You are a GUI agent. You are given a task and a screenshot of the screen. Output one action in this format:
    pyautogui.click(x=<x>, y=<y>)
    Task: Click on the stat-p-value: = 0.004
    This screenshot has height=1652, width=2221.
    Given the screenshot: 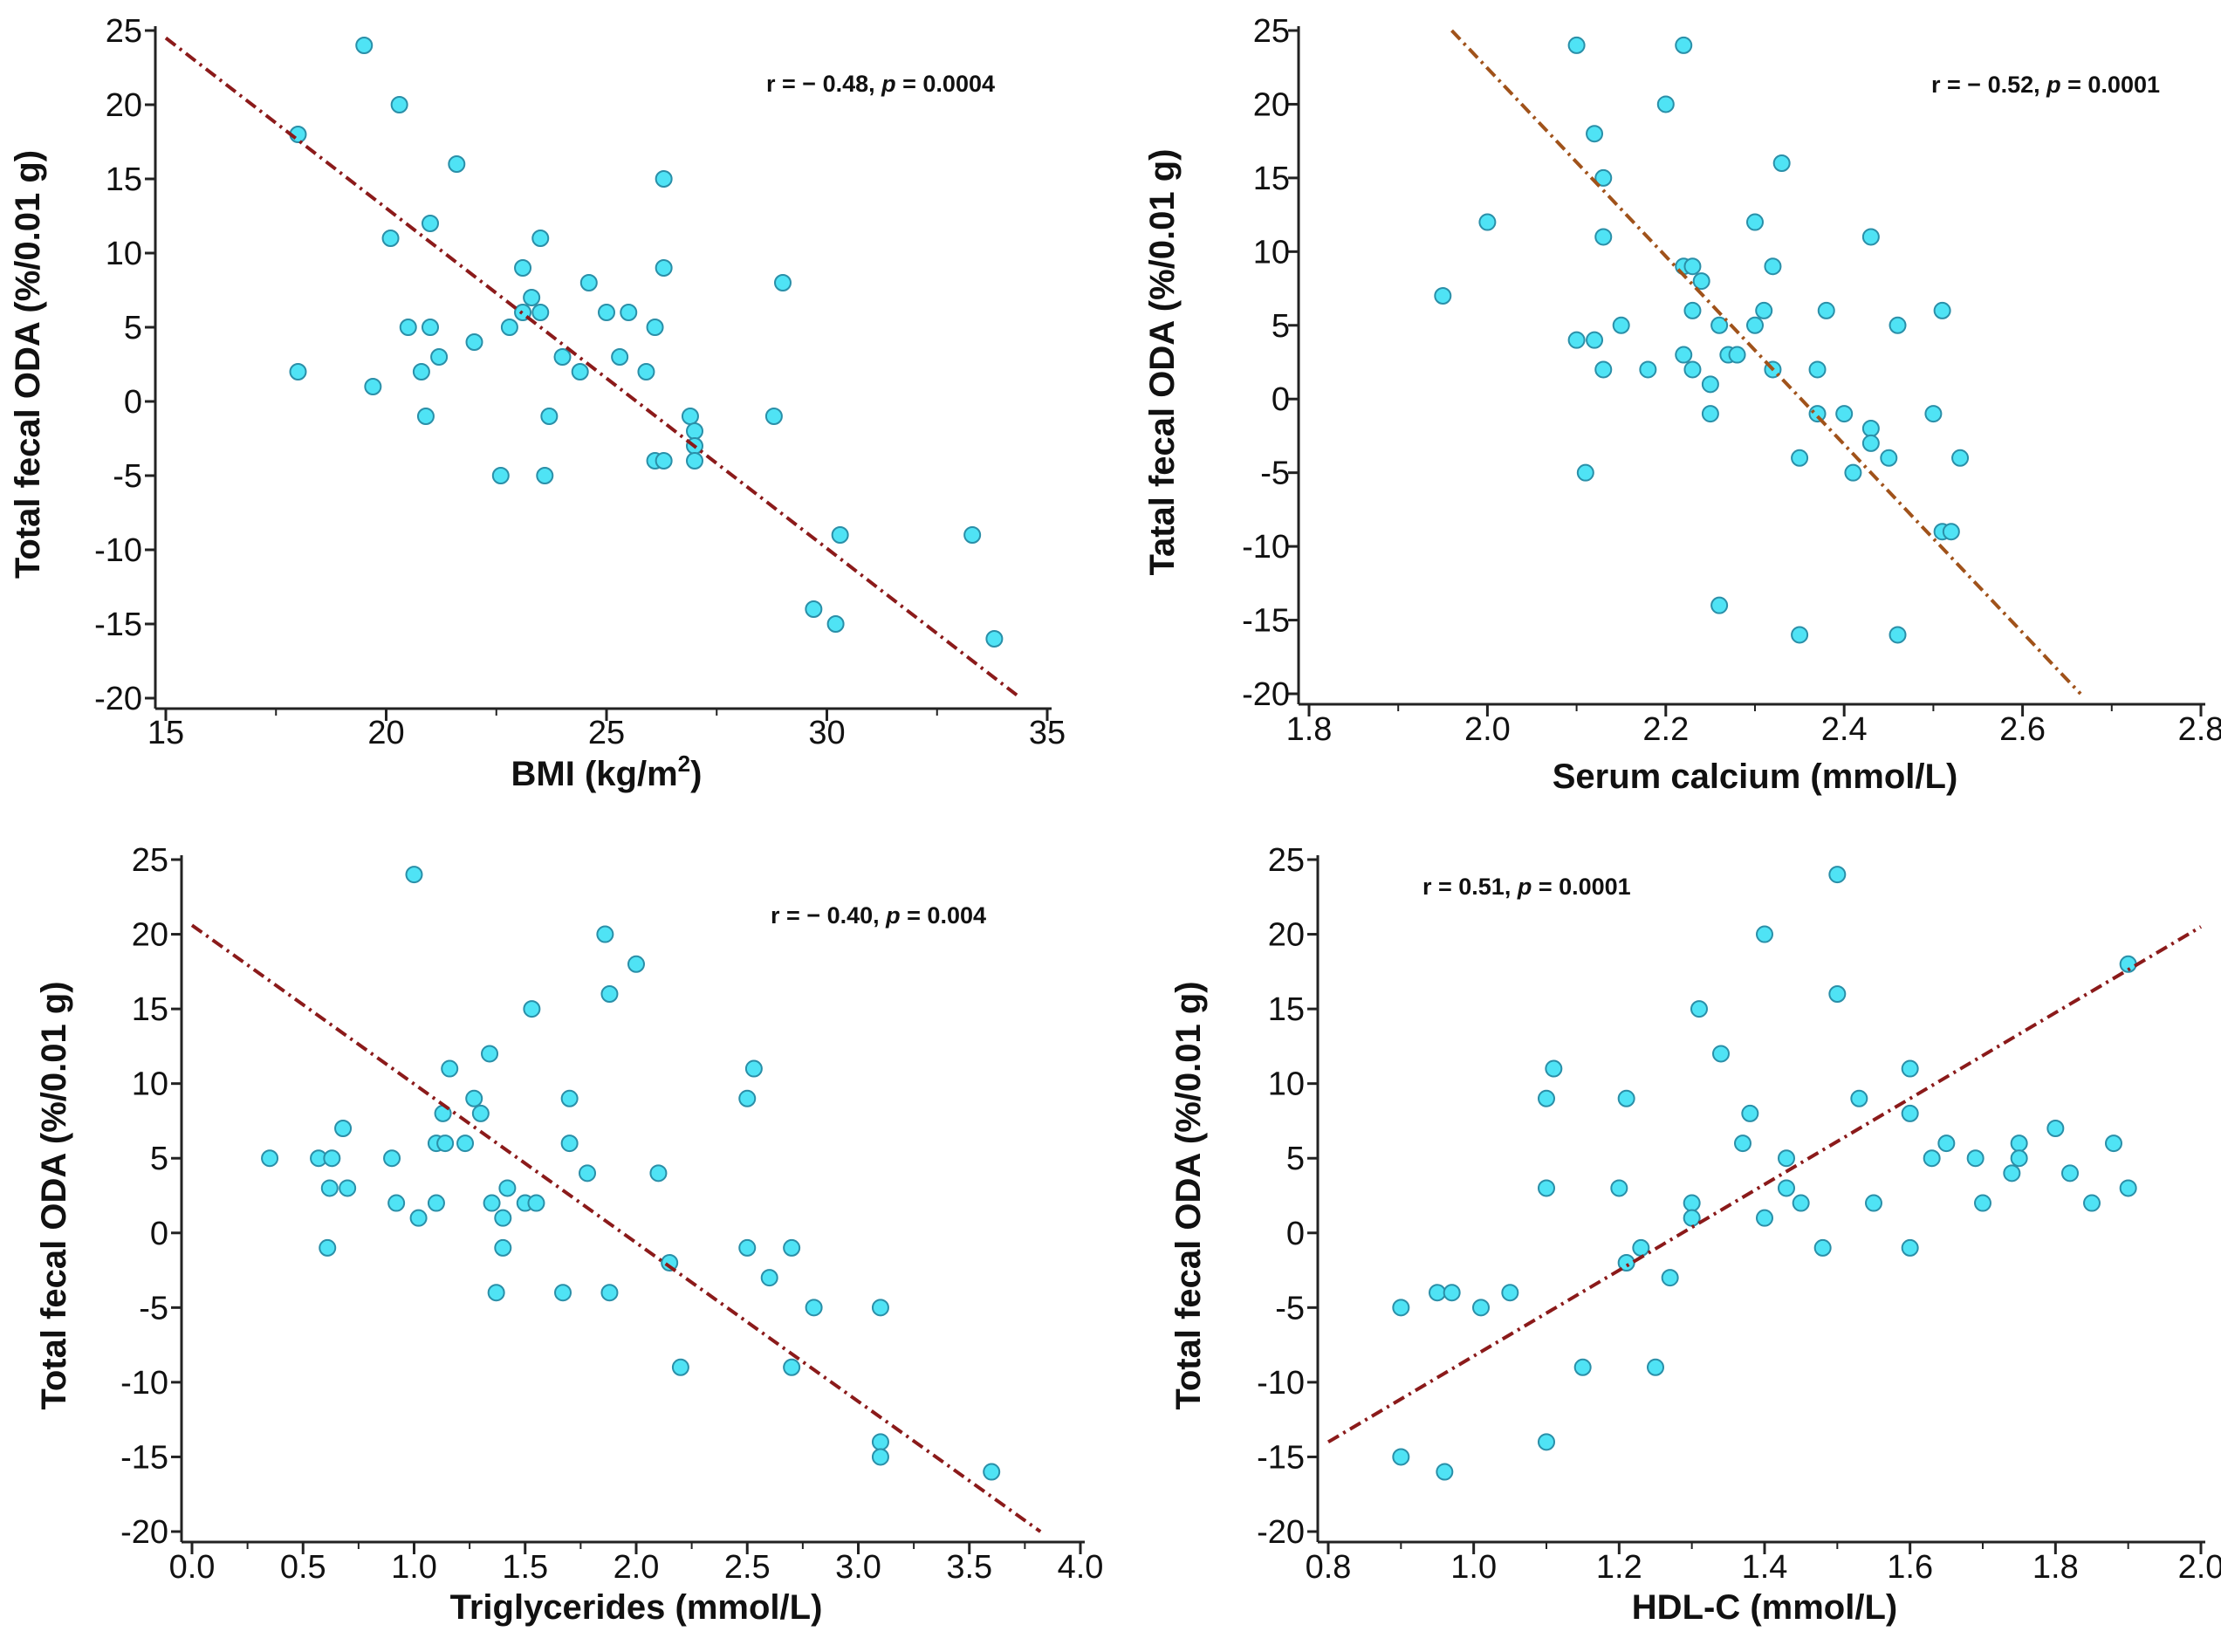 What is the action you would take?
    pyautogui.click(x=943, y=915)
    